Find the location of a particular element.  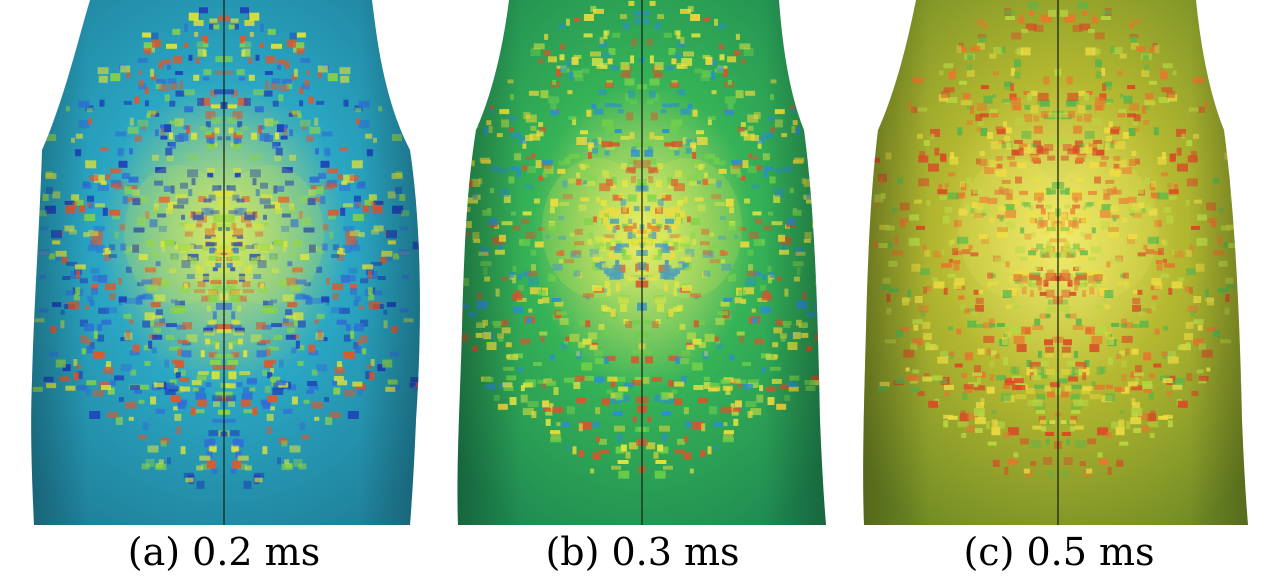

caption-b: (b) 0.3 ms is located at coordinates (642, 552).